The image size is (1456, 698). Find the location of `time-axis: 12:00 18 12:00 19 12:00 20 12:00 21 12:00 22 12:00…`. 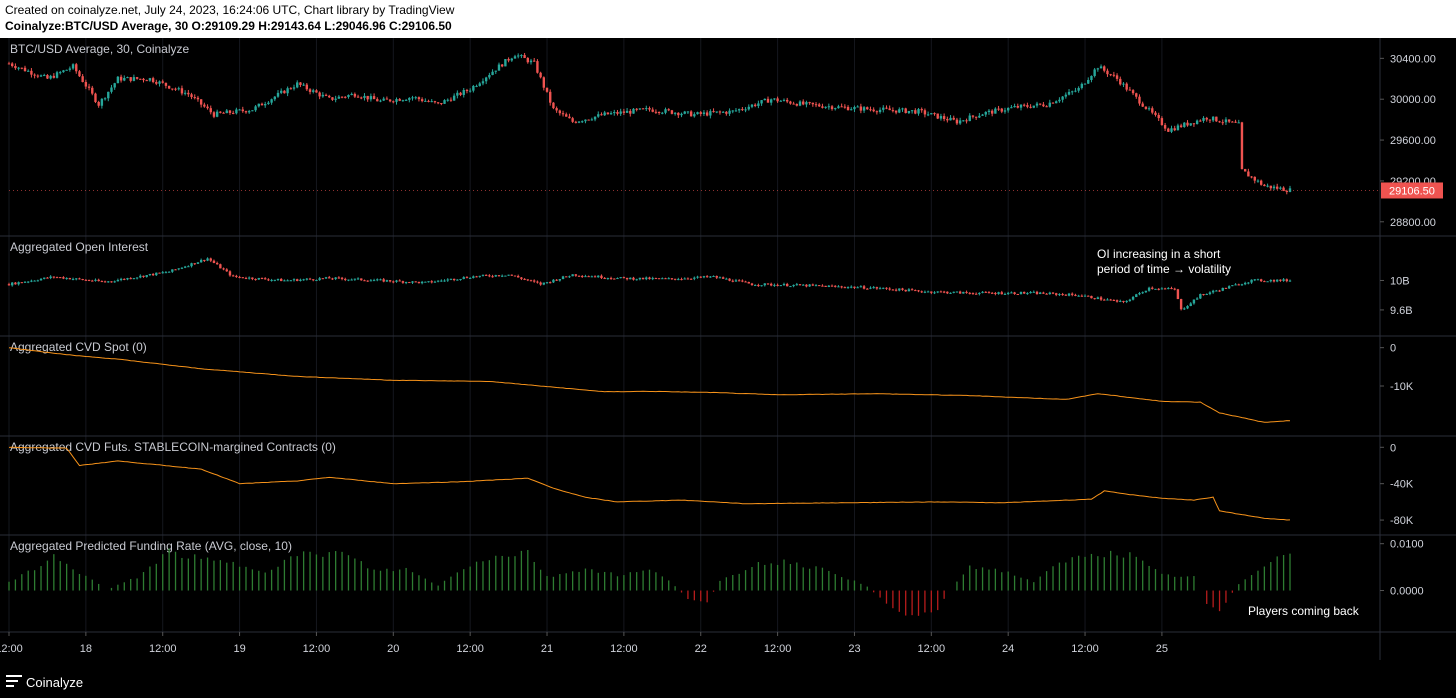

time-axis: 12:00 18 12:00 19 12:00 20 12:00 21 12:00 22 12:00… is located at coordinates (584, 643).